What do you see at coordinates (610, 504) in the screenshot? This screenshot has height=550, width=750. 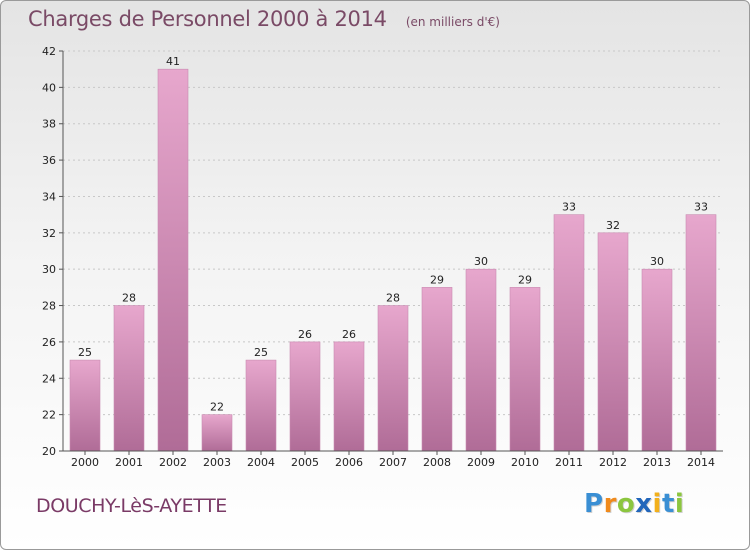 I see `logo-letter: r` at bounding box center [610, 504].